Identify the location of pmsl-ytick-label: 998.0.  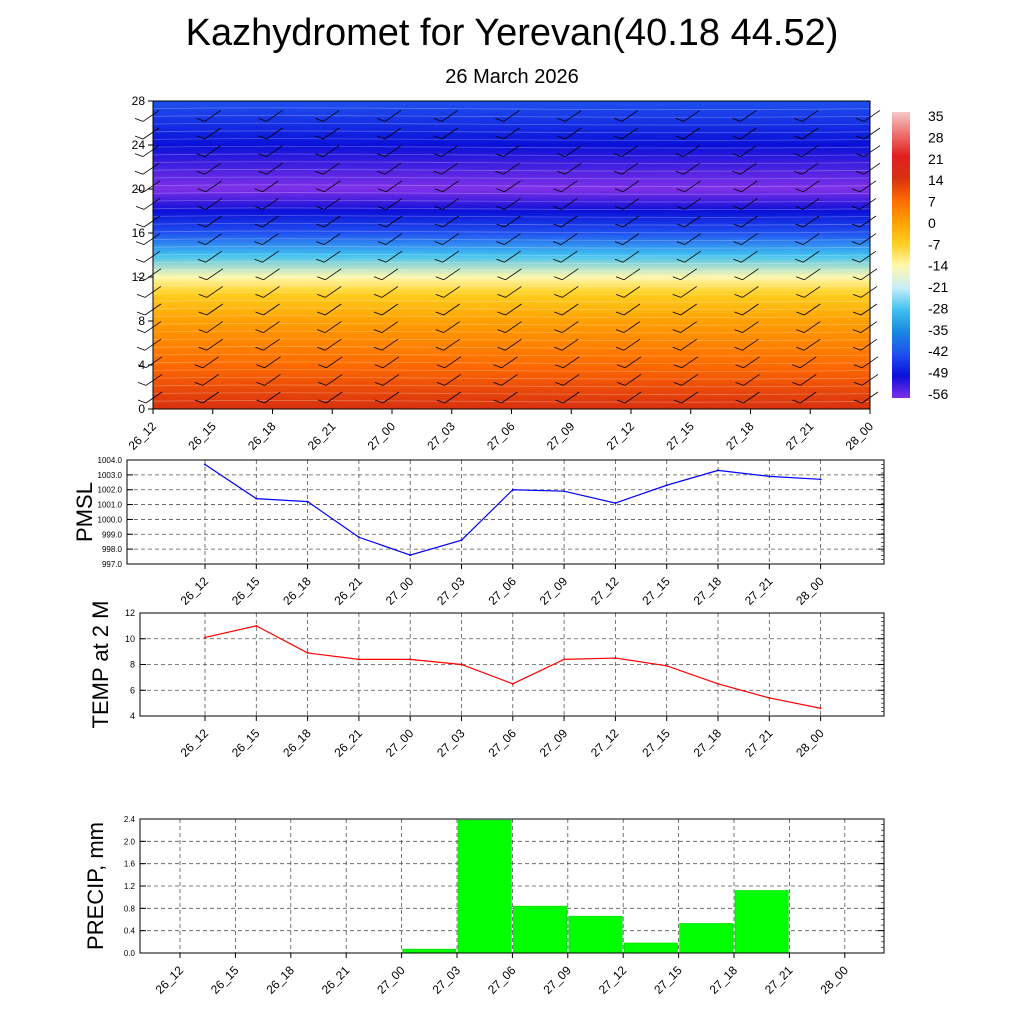
(112, 549).